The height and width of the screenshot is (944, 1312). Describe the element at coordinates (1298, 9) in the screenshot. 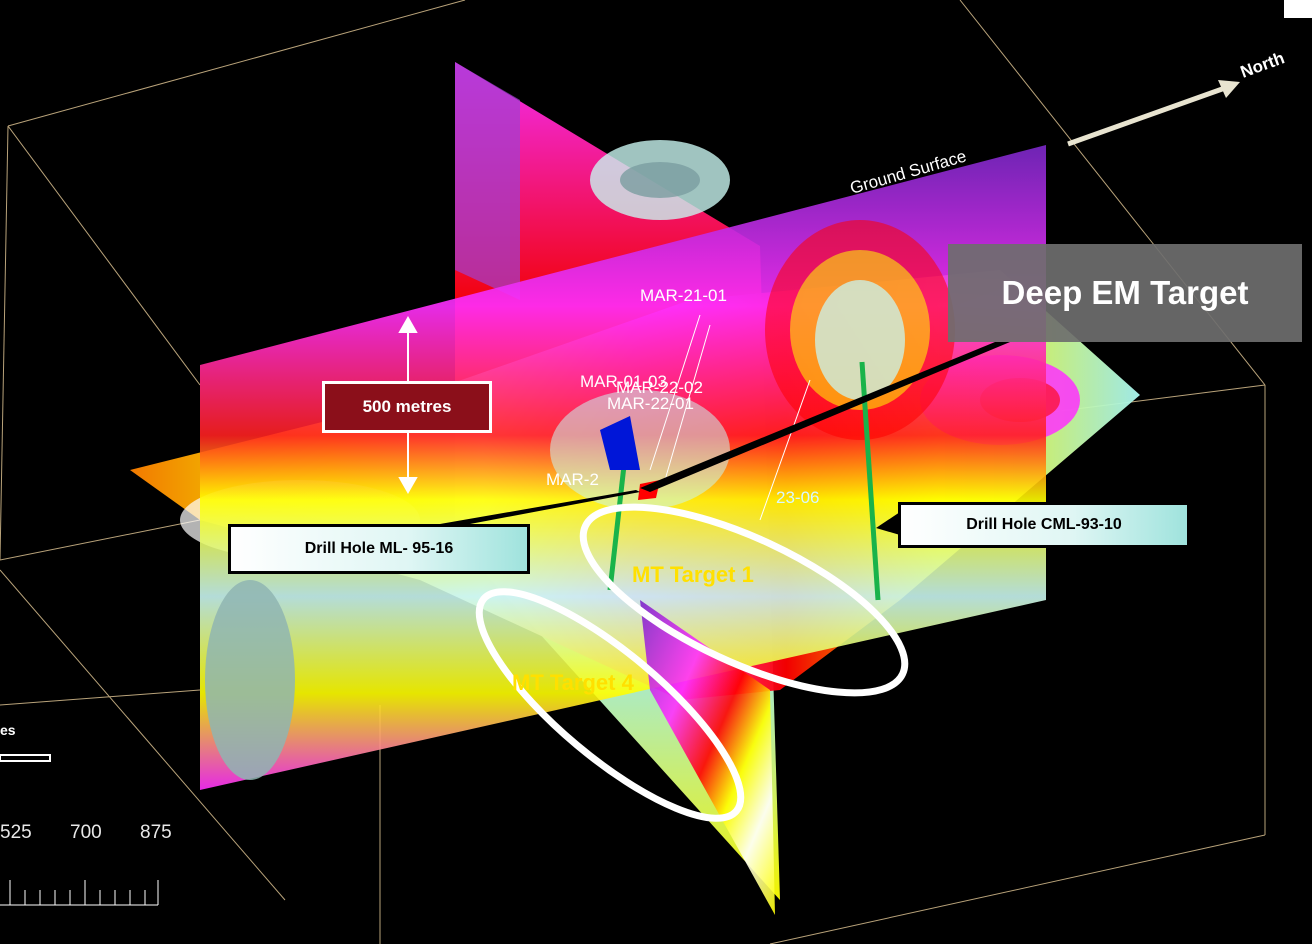

I see `corner-marker` at that location.